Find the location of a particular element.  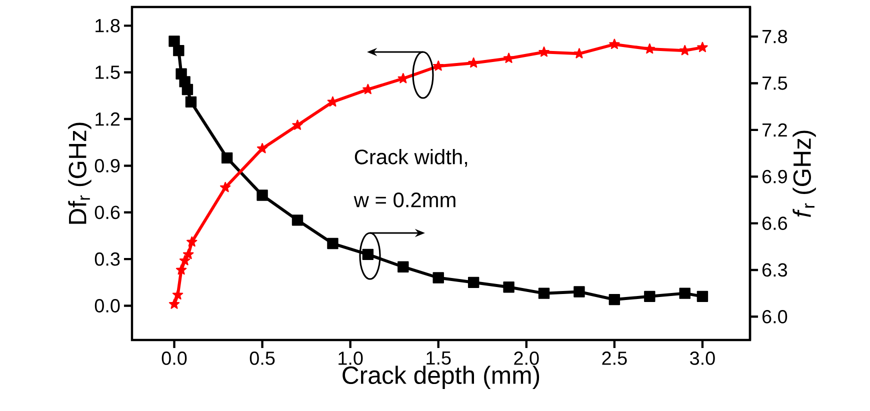

x-tick-label: 2.0 is located at coordinates (526, 358).